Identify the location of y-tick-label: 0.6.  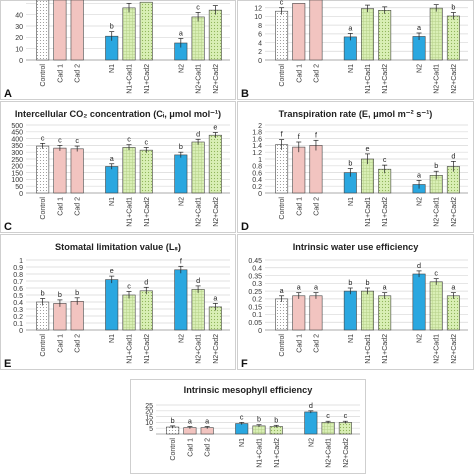
(257, 173).